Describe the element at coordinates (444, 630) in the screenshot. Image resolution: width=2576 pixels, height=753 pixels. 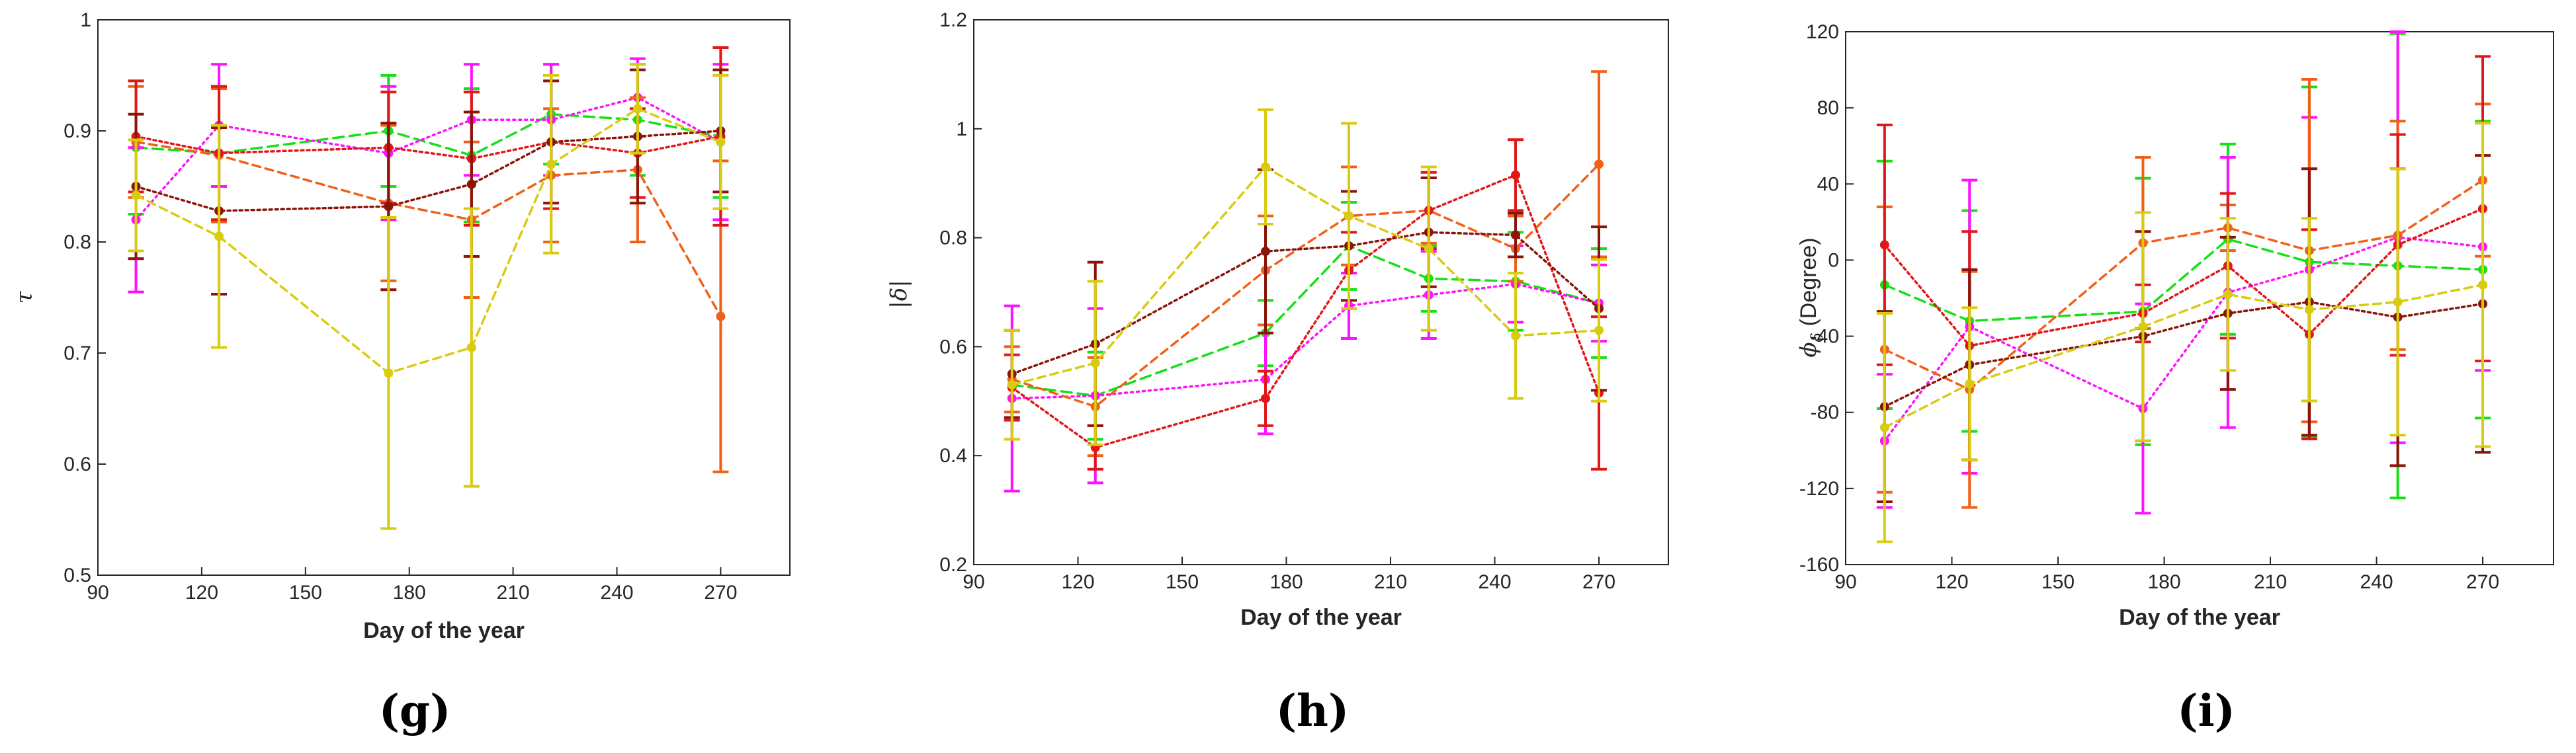
I see `x-axis-label-g: Day of the year` at that location.